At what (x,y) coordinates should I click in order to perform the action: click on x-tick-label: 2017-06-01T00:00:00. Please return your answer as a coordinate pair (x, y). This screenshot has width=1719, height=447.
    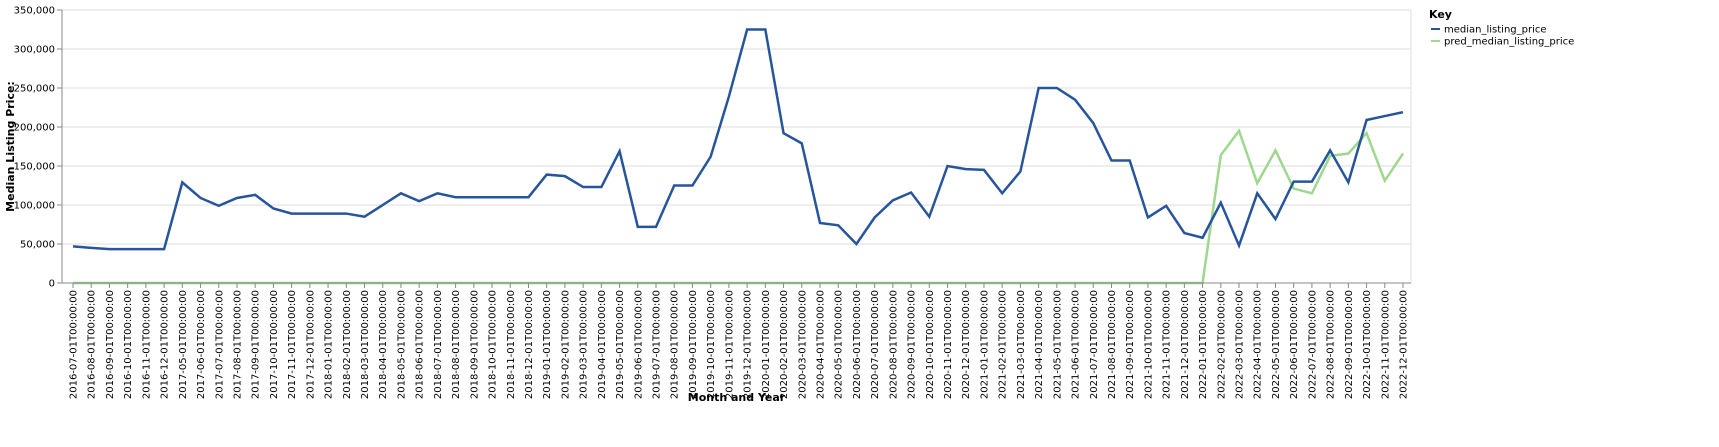
    Looking at the image, I should click on (201, 344).